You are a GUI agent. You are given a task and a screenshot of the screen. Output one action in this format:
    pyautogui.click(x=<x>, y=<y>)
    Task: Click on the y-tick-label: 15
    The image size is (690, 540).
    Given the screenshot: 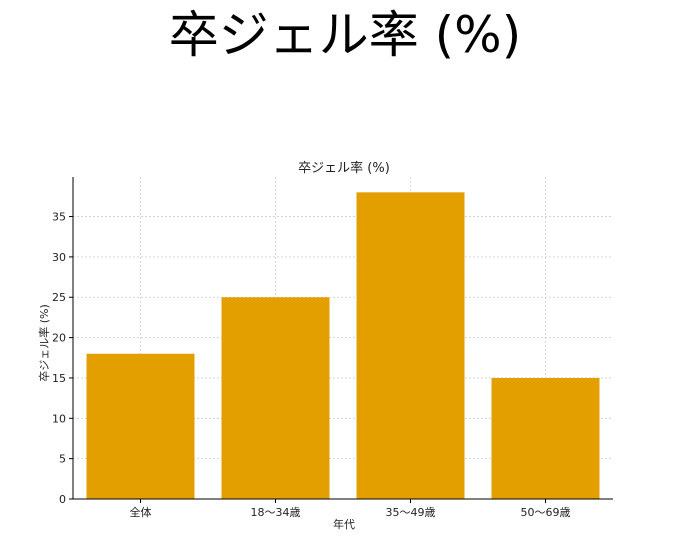 What is the action you would take?
    pyautogui.click(x=59, y=378)
    